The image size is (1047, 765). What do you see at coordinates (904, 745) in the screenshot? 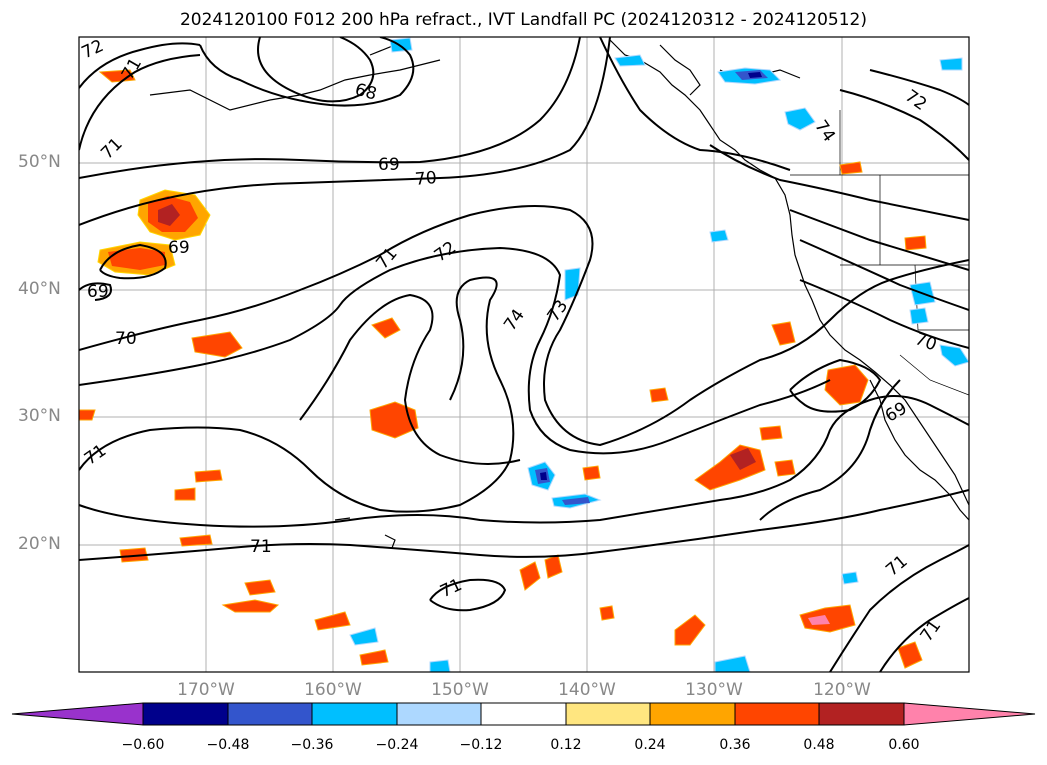
I see `colorbar-tick-label: 0.60` at bounding box center [904, 745].